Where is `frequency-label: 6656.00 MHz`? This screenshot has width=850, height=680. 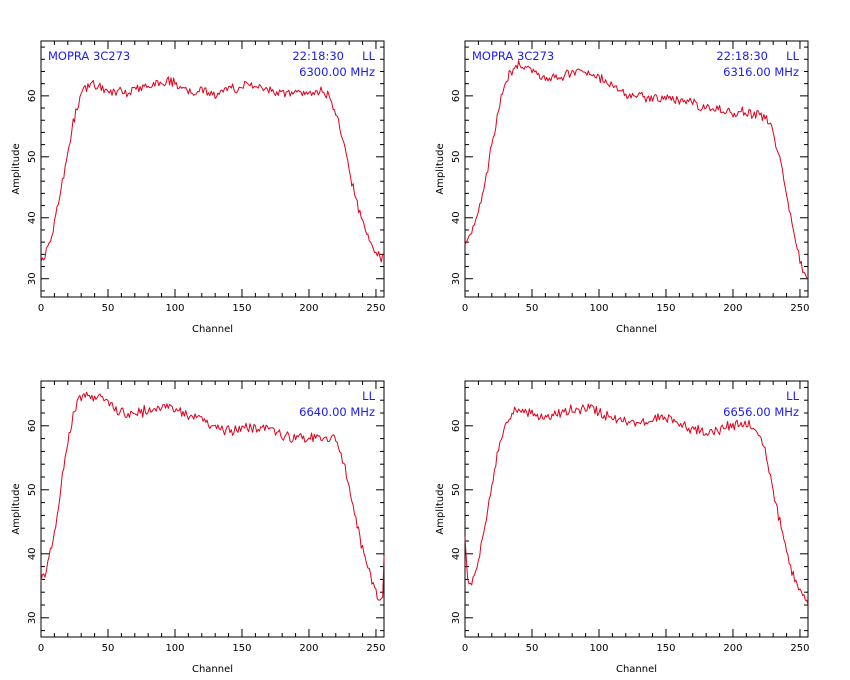 frequency-label: 6656.00 MHz is located at coordinates (761, 412).